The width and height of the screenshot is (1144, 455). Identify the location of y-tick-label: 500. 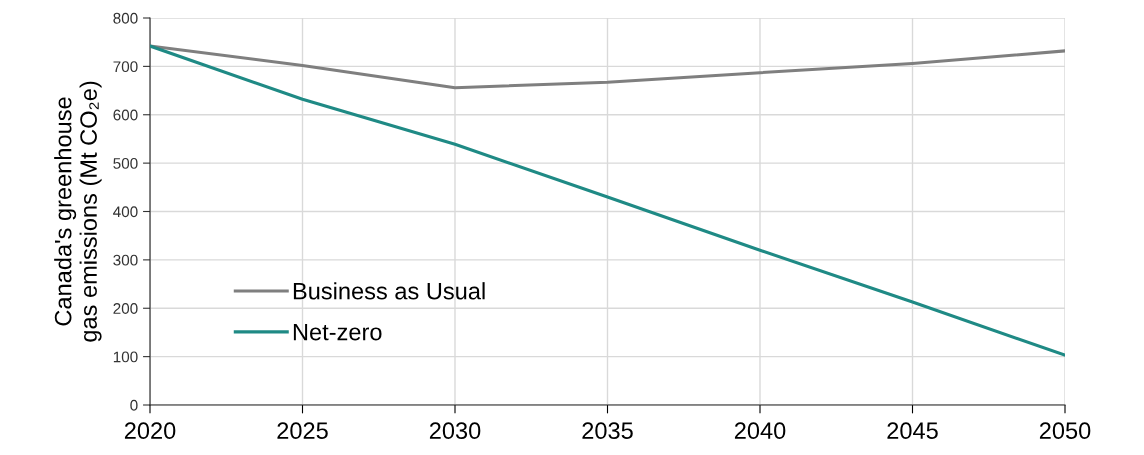
(125, 163).